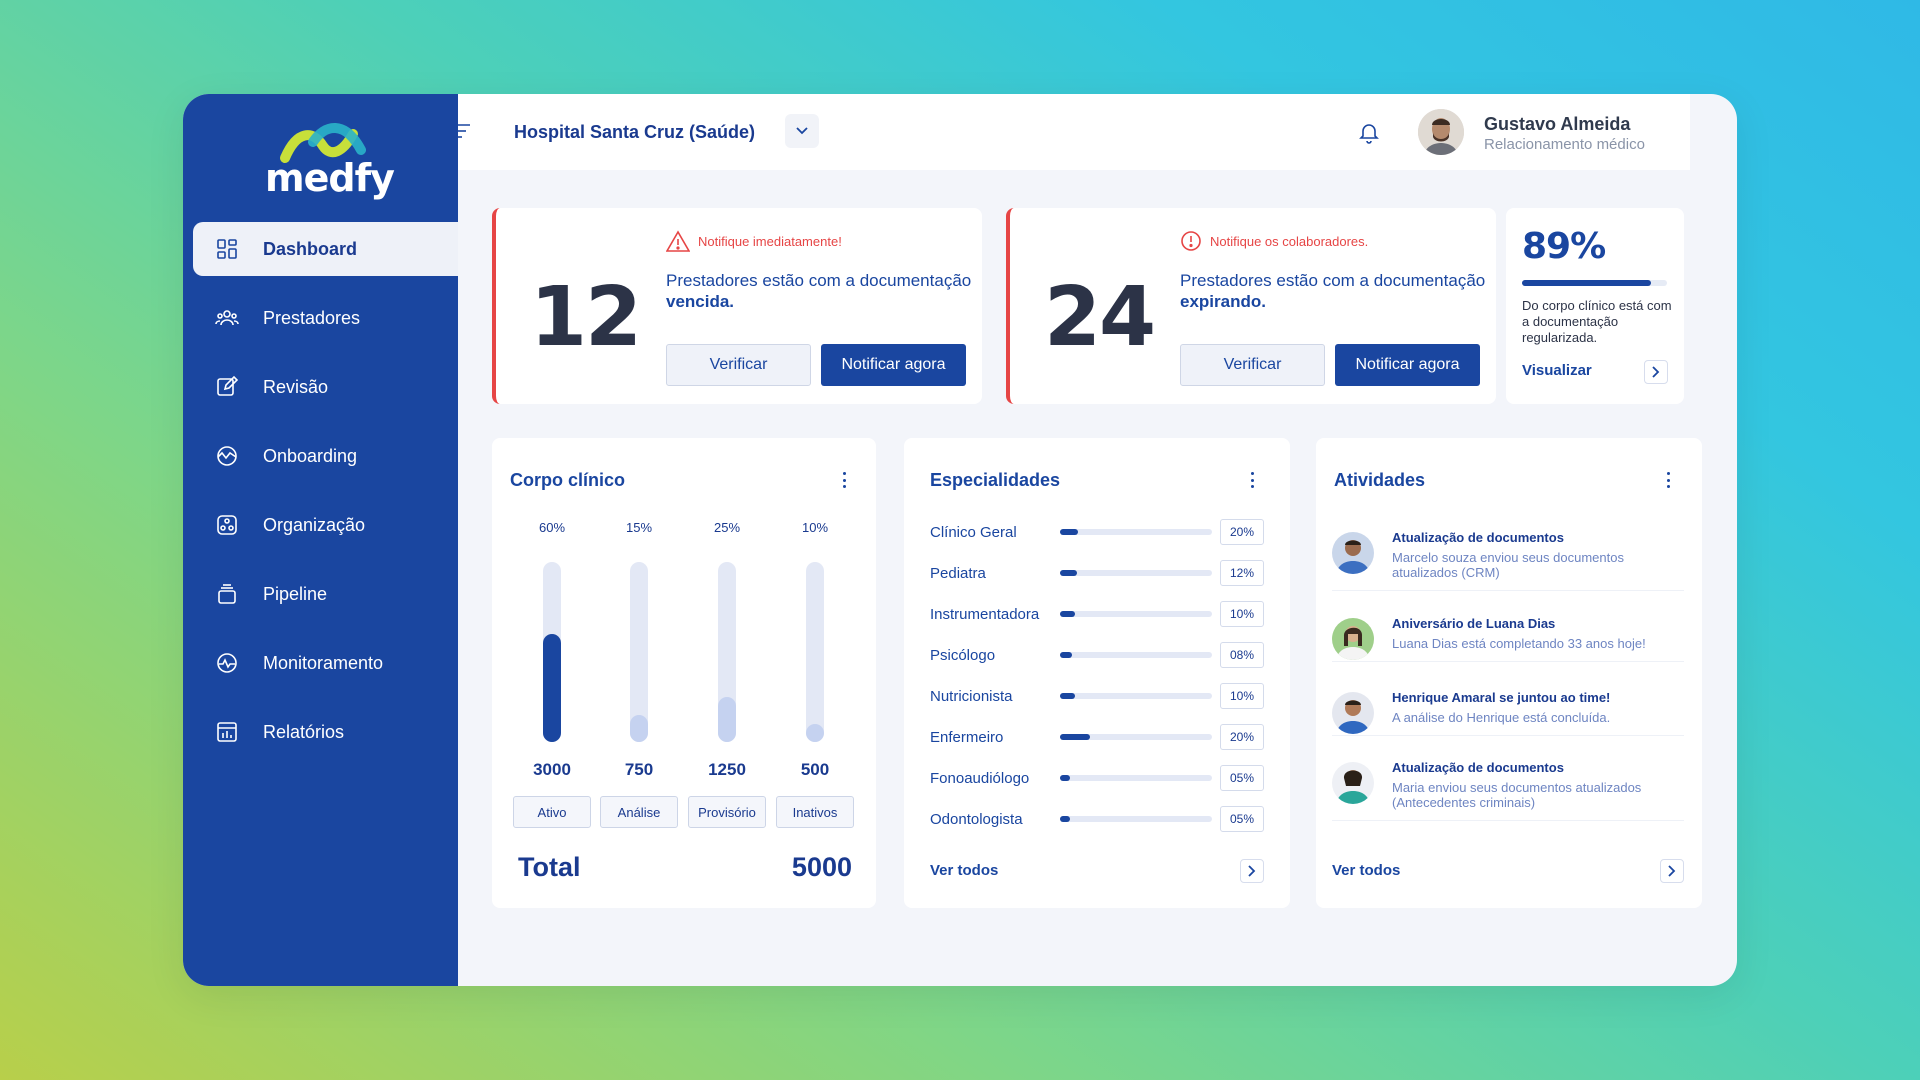 This screenshot has width=1920, height=1080. What do you see at coordinates (312, 317) in the screenshot?
I see `sidebar-item-label: Prestadores` at bounding box center [312, 317].